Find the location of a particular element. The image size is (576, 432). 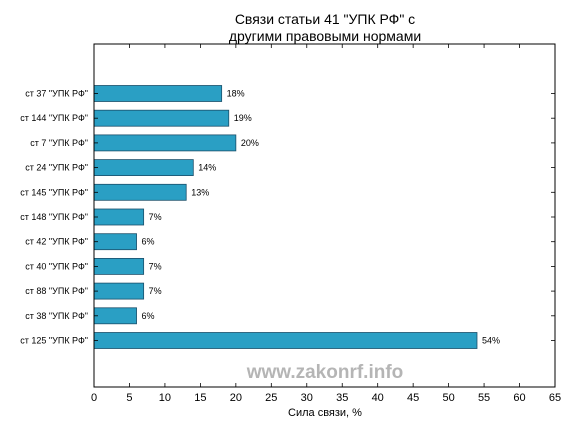

data-label: 14% is located at coordinates (207, 168).